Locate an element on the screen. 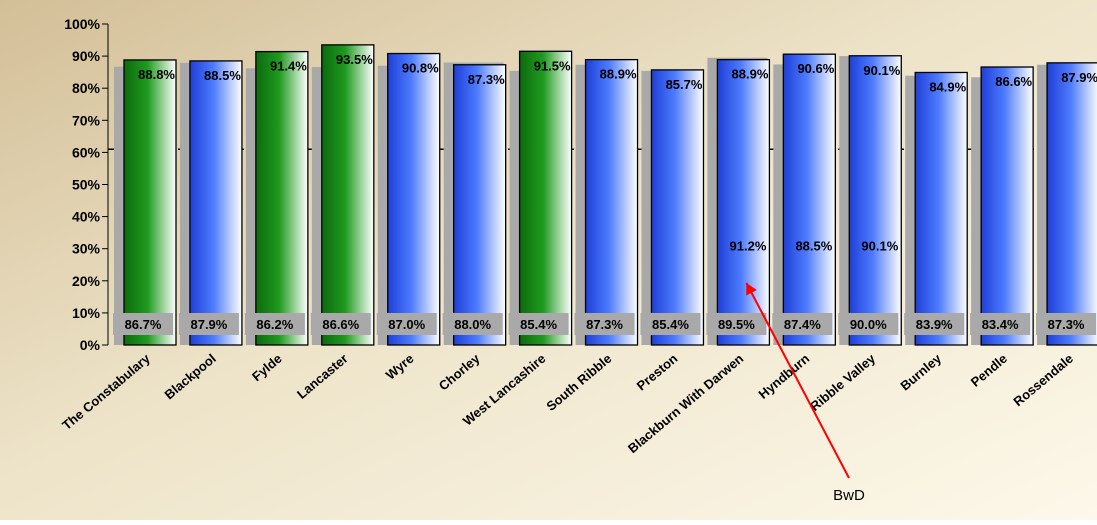  data-label-series-1: 83.4% is located at coordinates (1000, 324).